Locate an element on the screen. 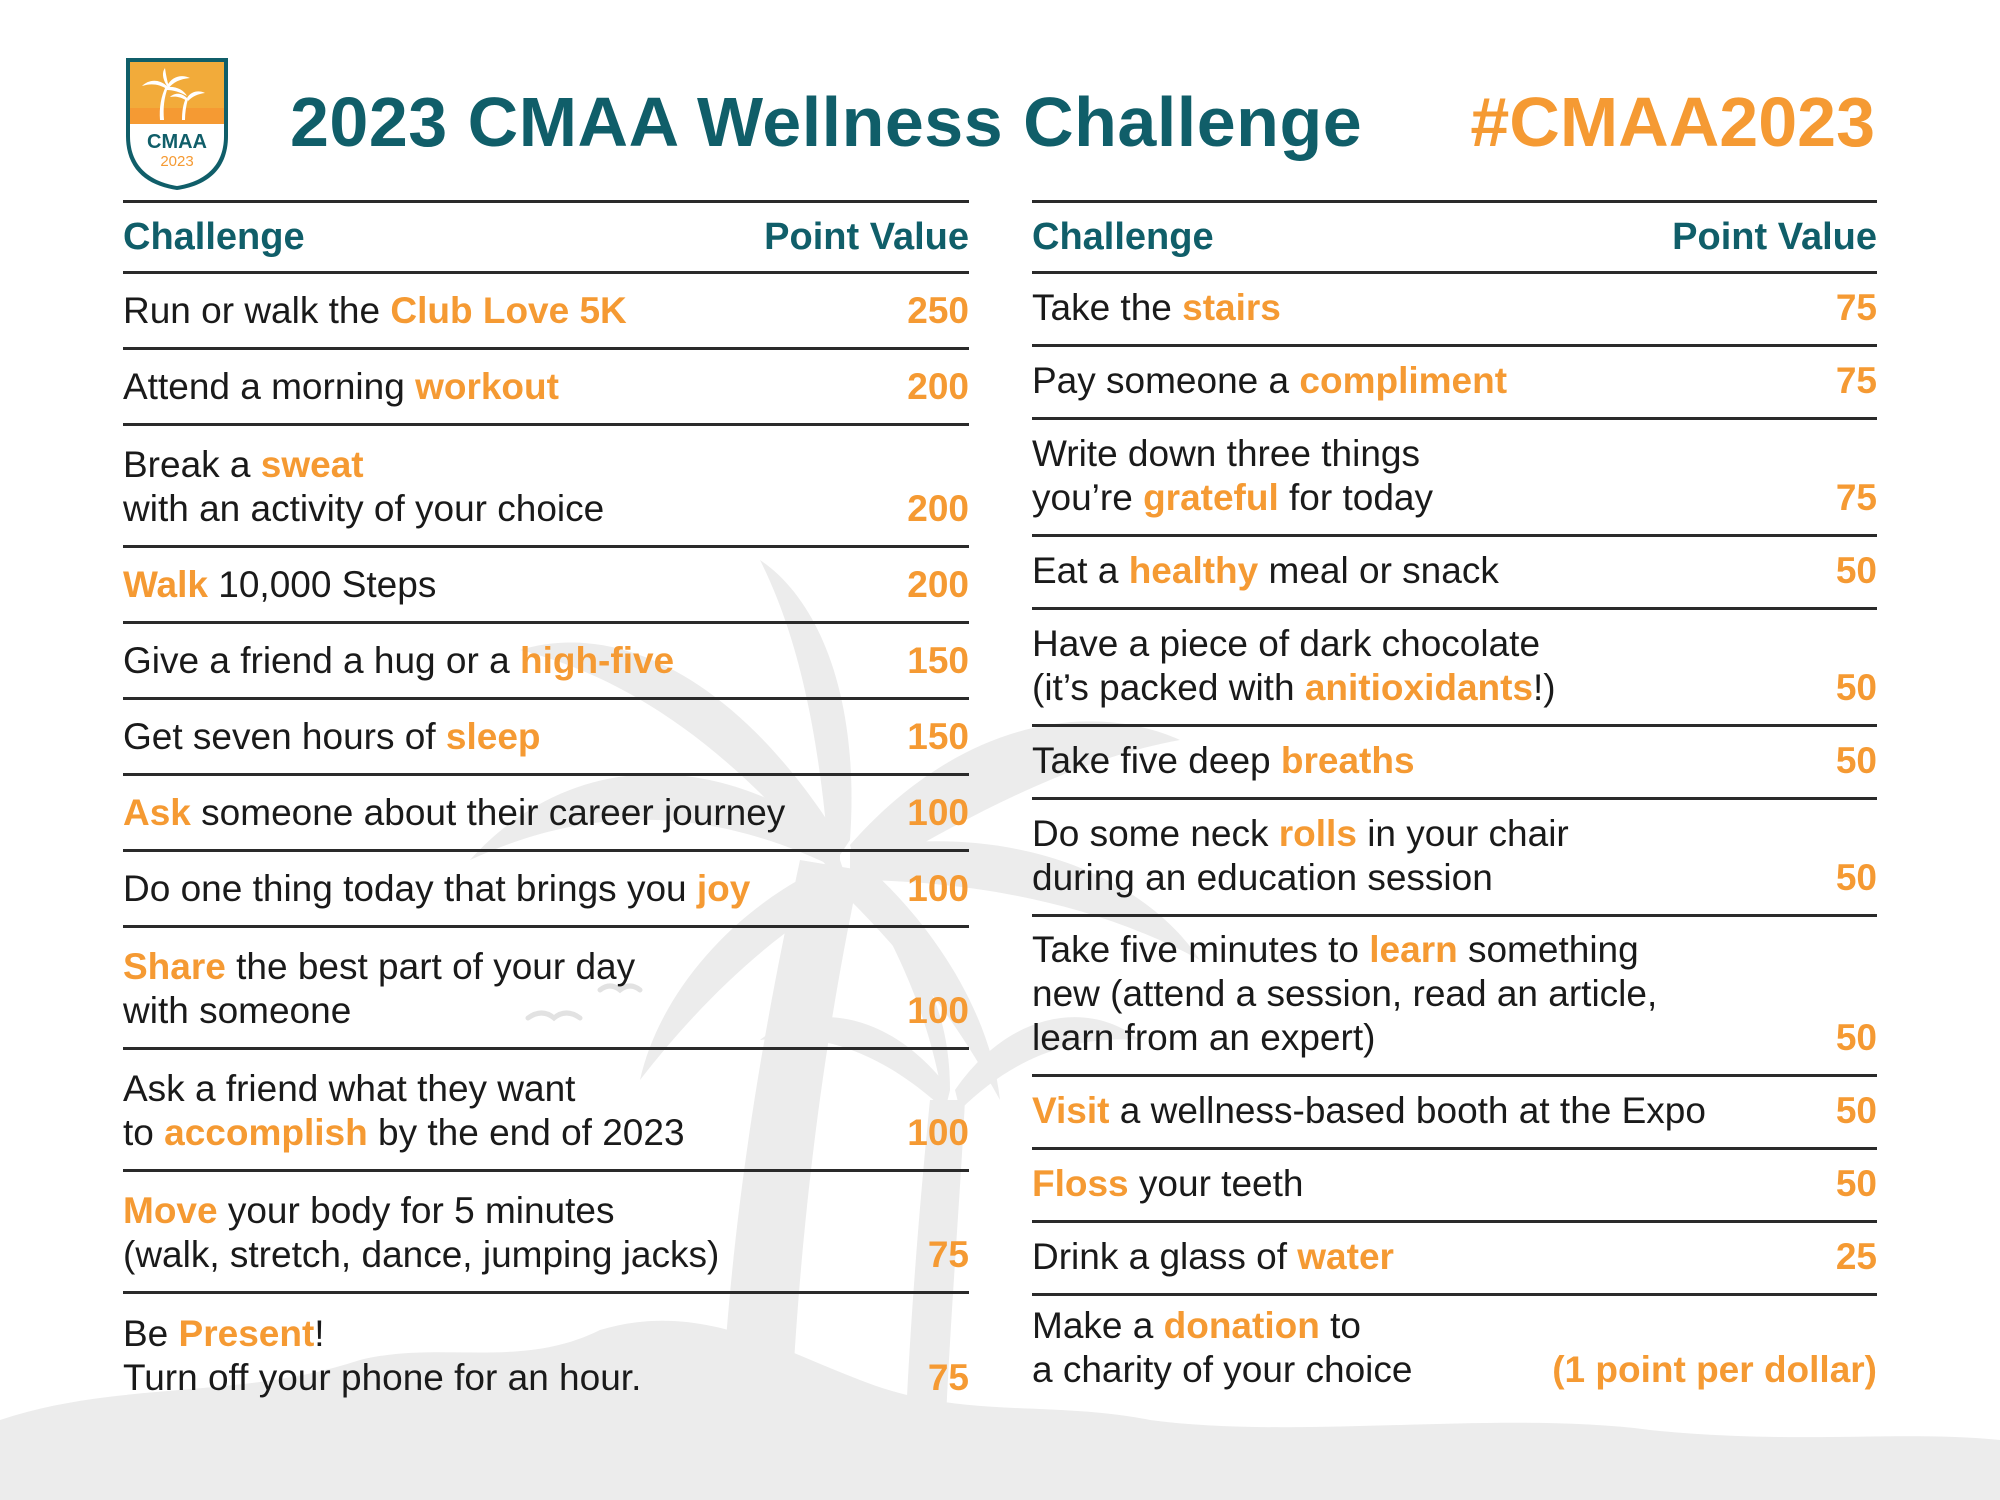  challenge-text-segment: Turn off your phone for an hour. is located at coordinates (382, 1377).